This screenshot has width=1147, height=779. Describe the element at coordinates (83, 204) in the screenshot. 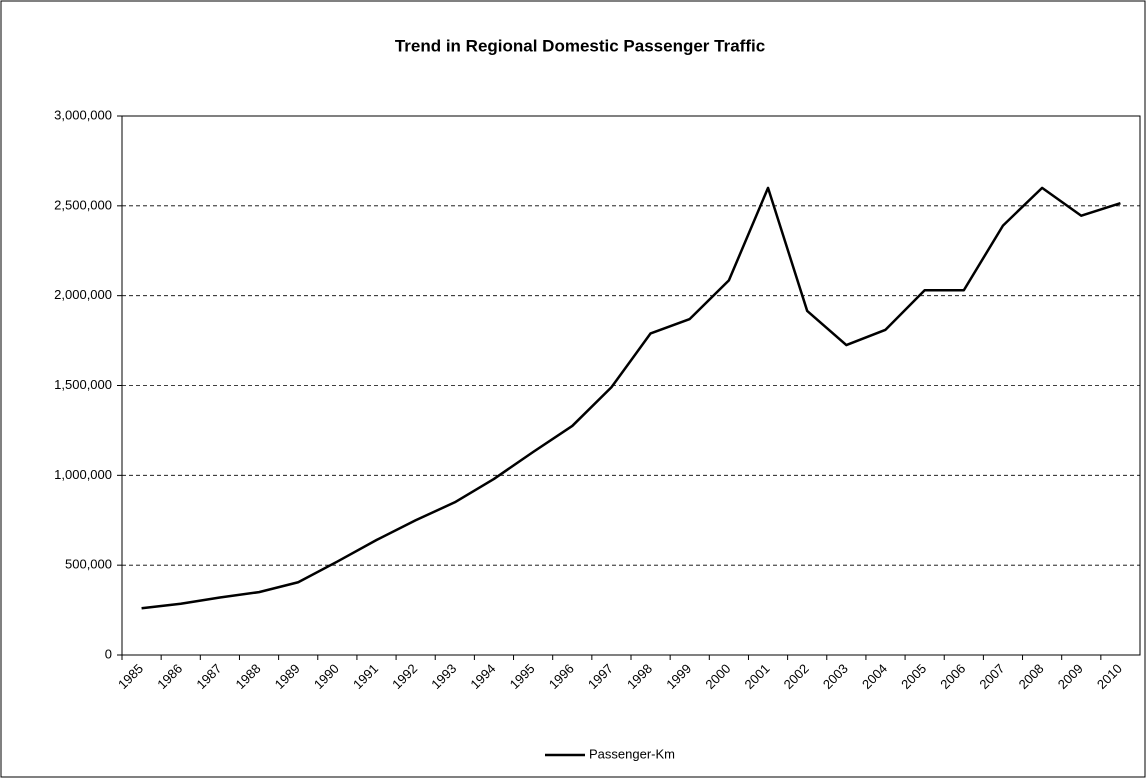

I see `y-tick-label: 2,500,000` at that location.